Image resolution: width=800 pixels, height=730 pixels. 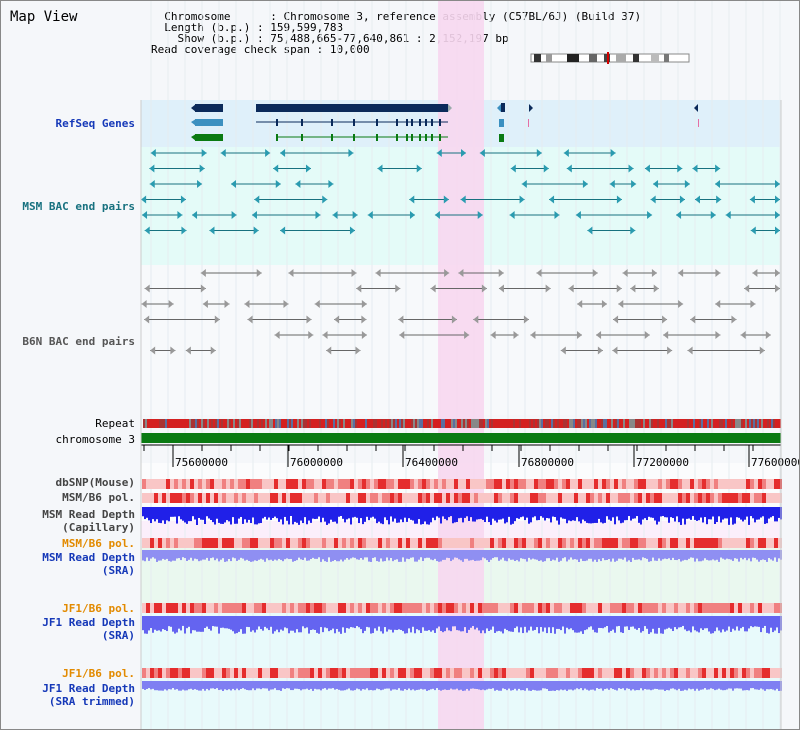 What do you see at coordinates (462, 423) in the screenshot?
I see `repeat-track` at bounding box center [462, 423].